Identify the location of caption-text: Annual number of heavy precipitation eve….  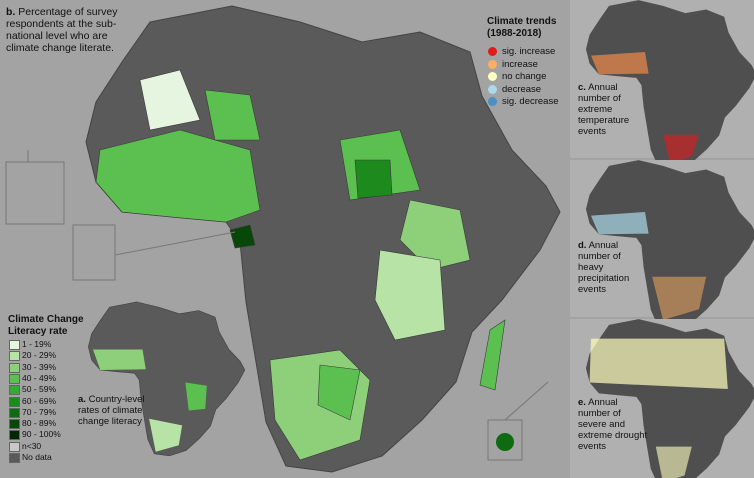
(604, 267).